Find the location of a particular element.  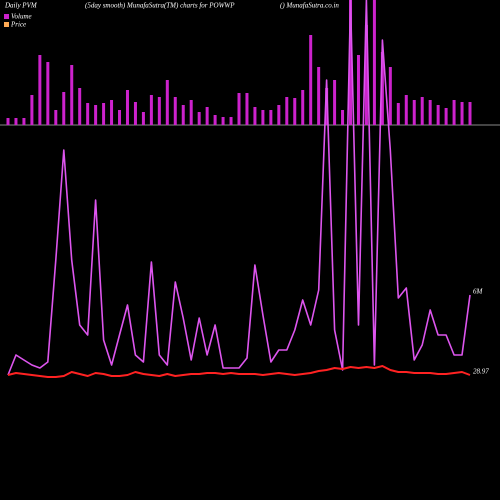

series-line is located at coordinates (239, 371).